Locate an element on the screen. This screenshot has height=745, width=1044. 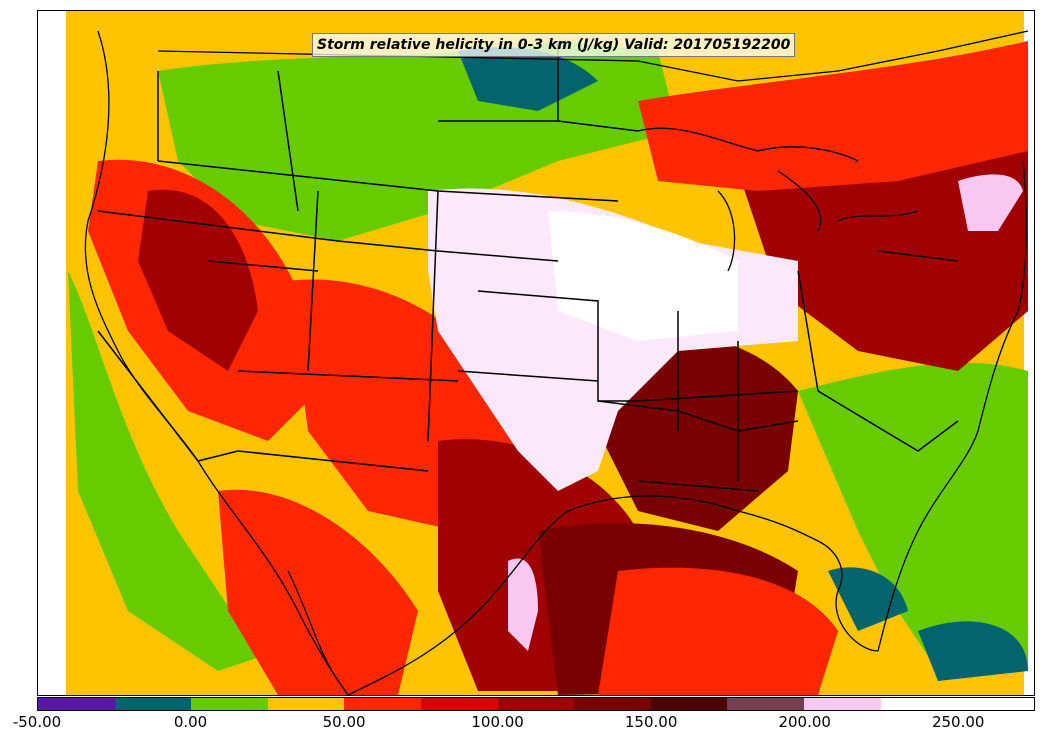
red-region-gulf is located at coordinates (718, 631).